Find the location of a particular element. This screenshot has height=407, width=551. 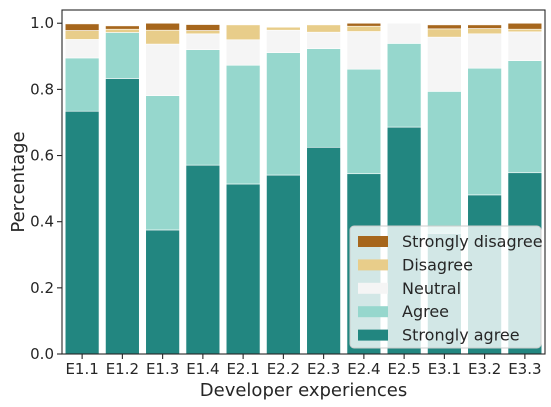

bar-segment-E1.1-agree is located at coordinates (82, 84).